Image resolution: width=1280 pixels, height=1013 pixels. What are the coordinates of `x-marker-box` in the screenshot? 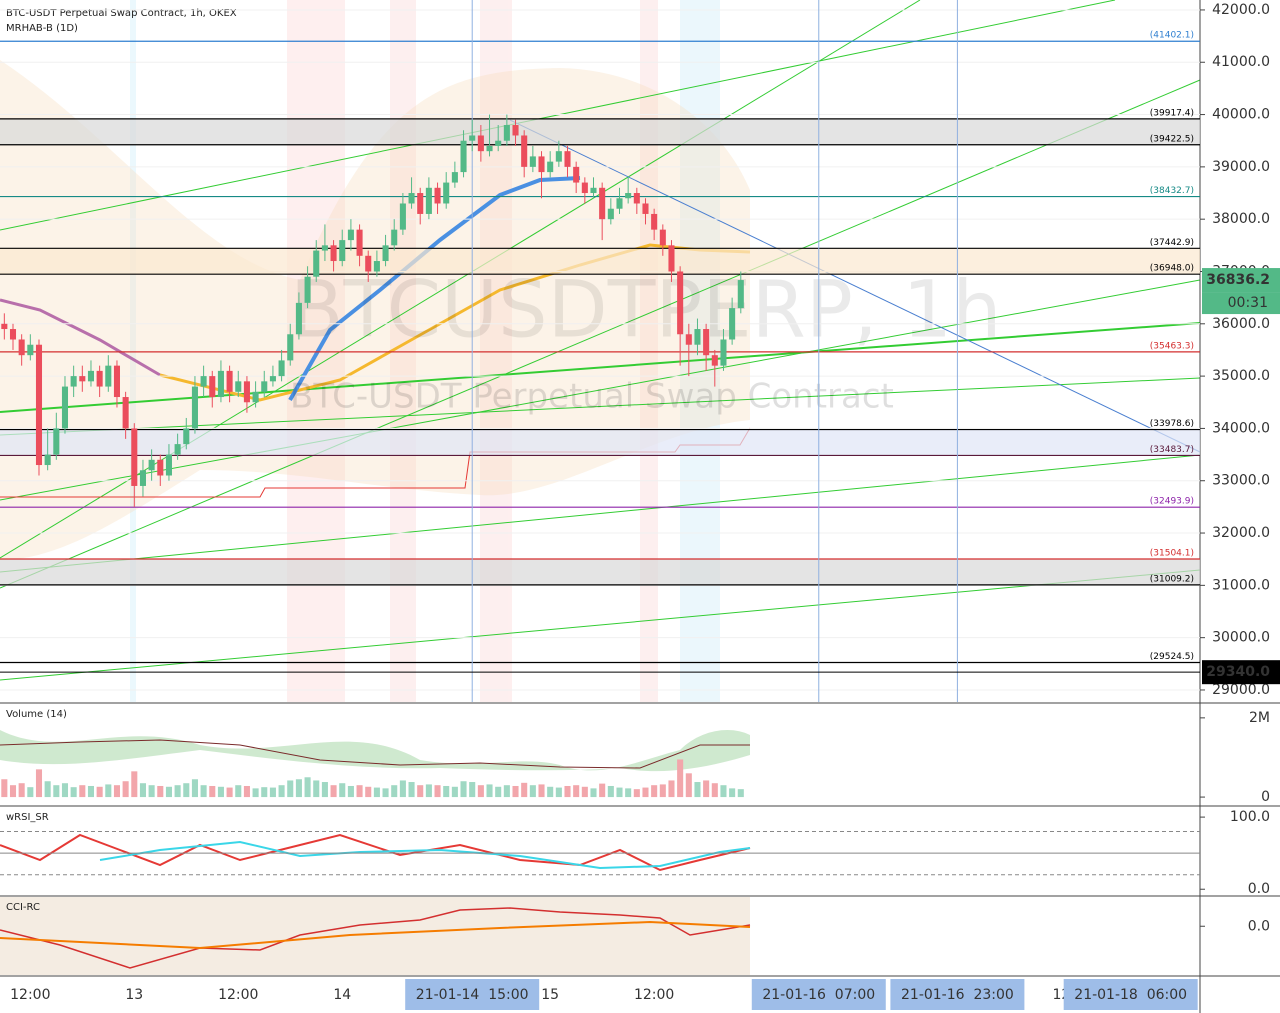 It's located at (957, 994).